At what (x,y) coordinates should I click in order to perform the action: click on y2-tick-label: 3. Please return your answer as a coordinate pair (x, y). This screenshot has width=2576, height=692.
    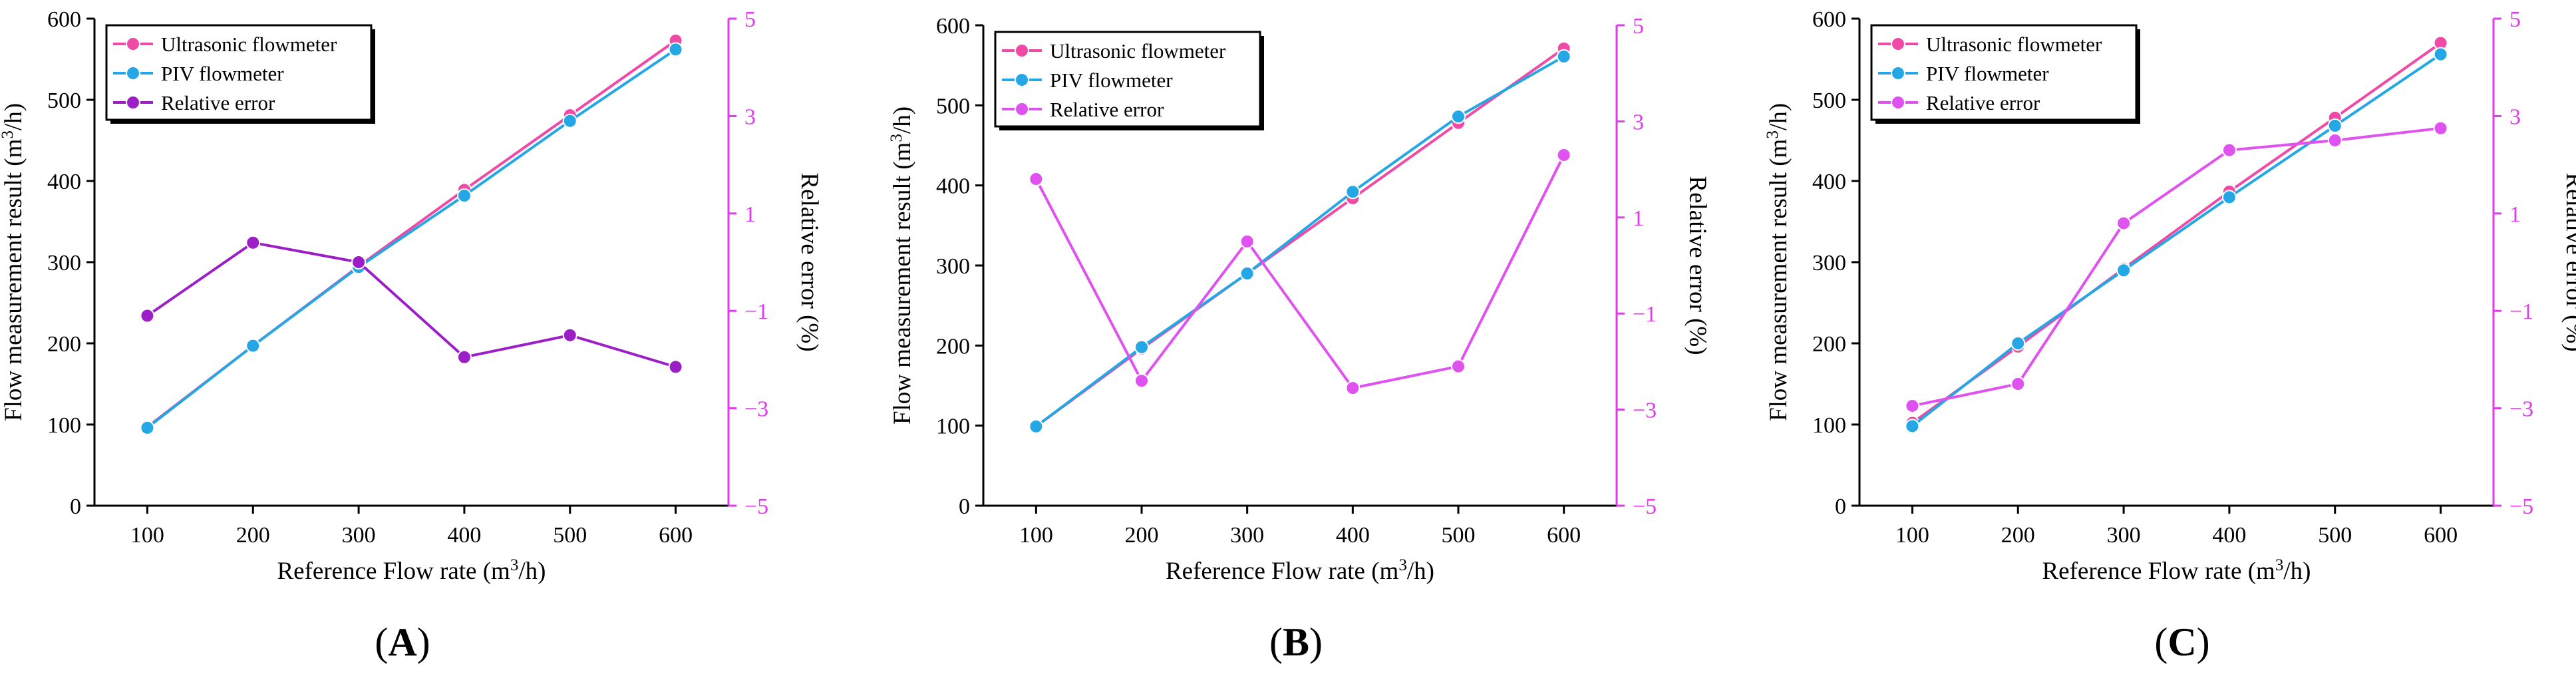
    Looking at the image, I should click on (750, 116).